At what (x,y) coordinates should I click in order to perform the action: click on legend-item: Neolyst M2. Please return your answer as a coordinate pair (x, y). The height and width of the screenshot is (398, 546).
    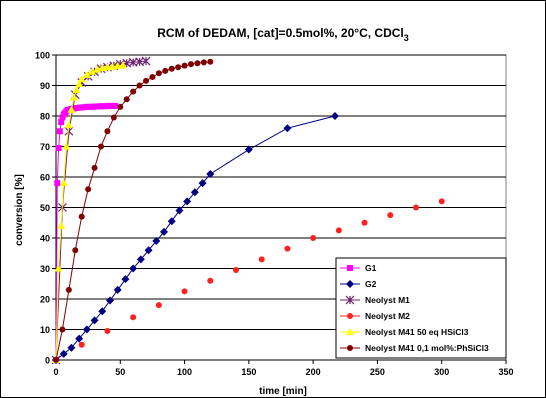
    Looking at the image, I should click on (375, 316).